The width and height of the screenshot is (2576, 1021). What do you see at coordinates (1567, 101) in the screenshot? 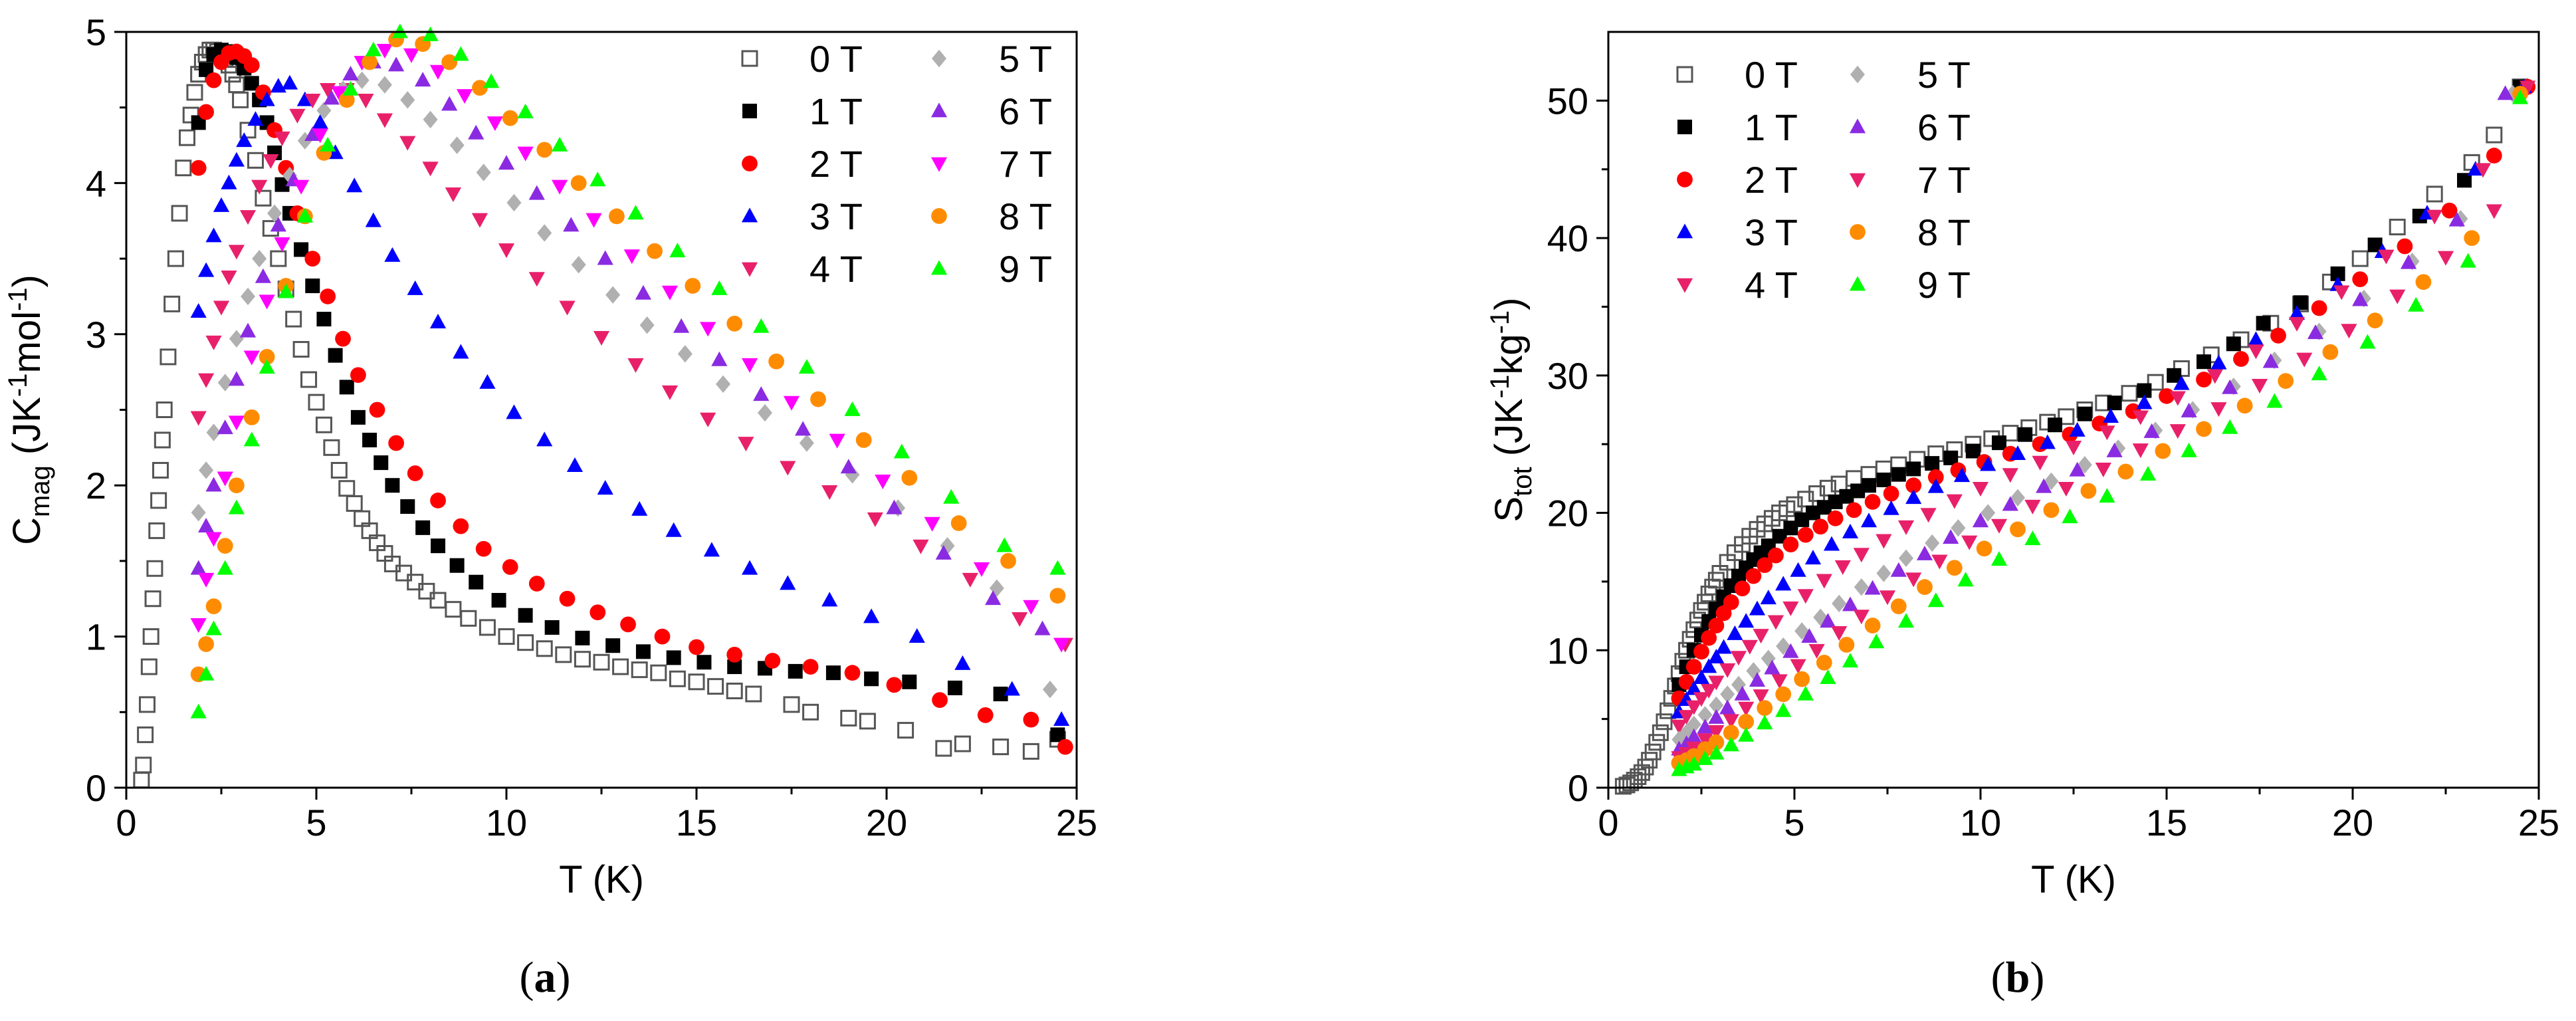
I see `y-tick-label: 50` at bounding box center [1567, 101].